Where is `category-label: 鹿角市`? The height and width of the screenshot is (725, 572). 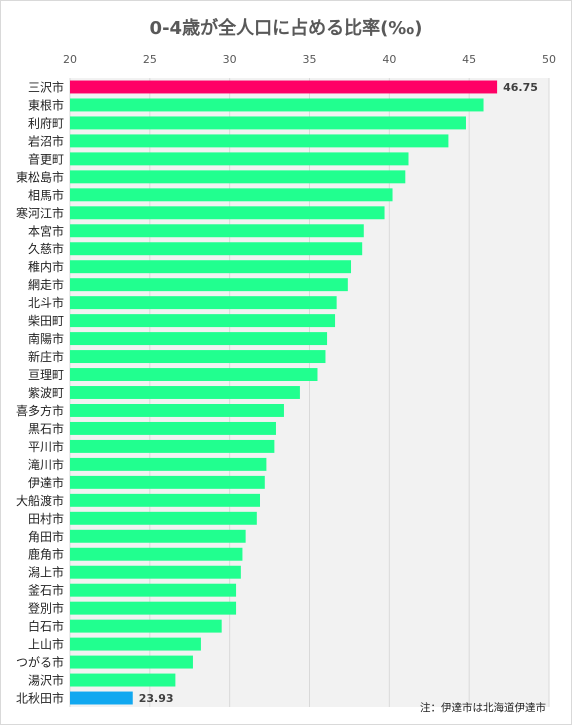
category-label: 鹿角市 is located at coordinates (46, 554).